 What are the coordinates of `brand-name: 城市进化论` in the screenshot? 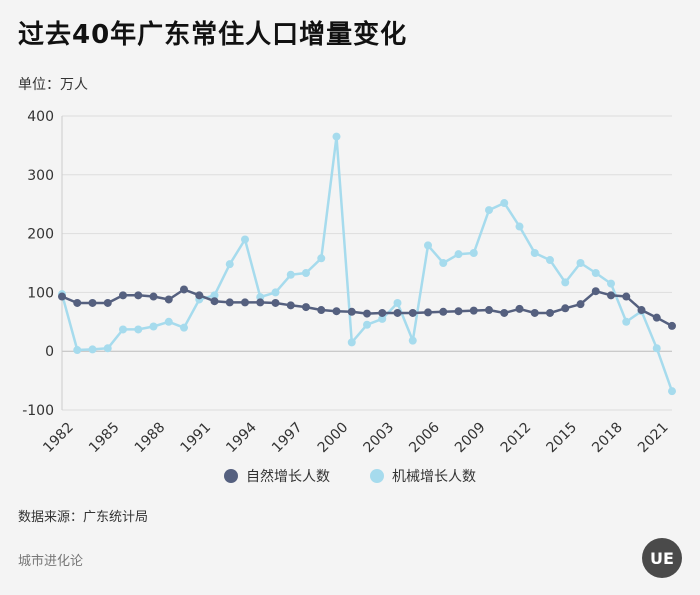 It's located at (51, 561).